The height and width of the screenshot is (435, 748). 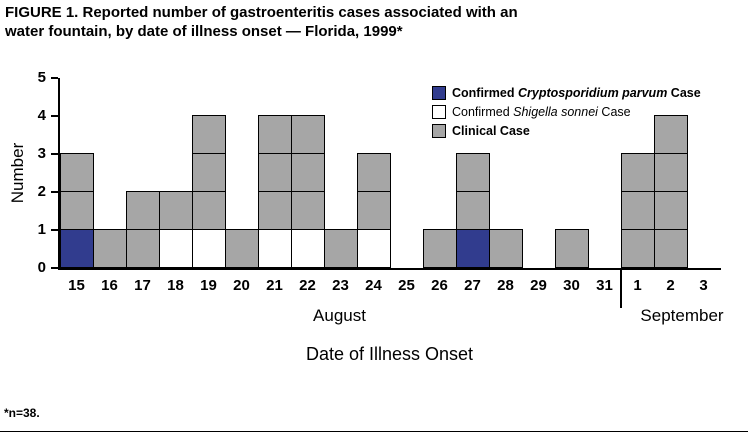 I want to click on legend-item-0: Confirmed Cryptosporidium parvum Case, so click(x=566, y=92).